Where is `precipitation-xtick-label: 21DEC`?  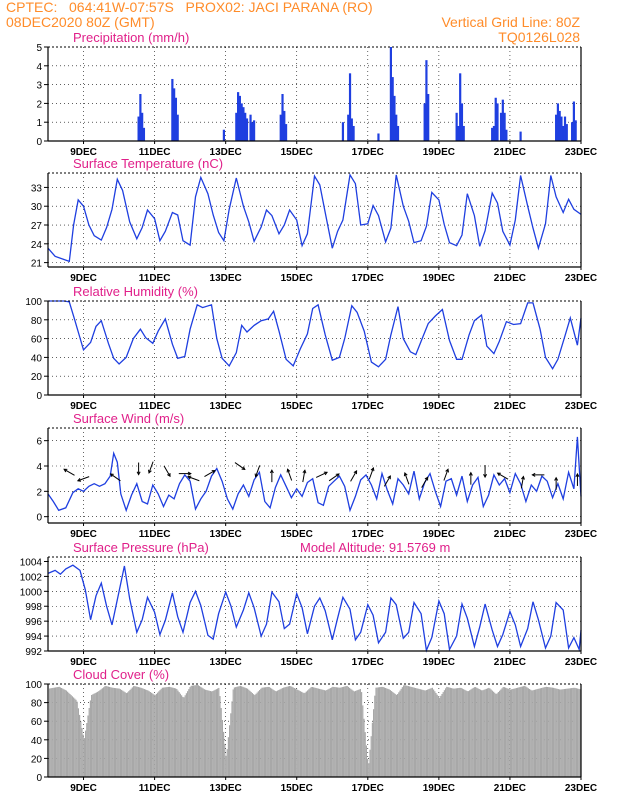 precipitation-xtick-label: 21DEC is located at coordinates (510, 152).